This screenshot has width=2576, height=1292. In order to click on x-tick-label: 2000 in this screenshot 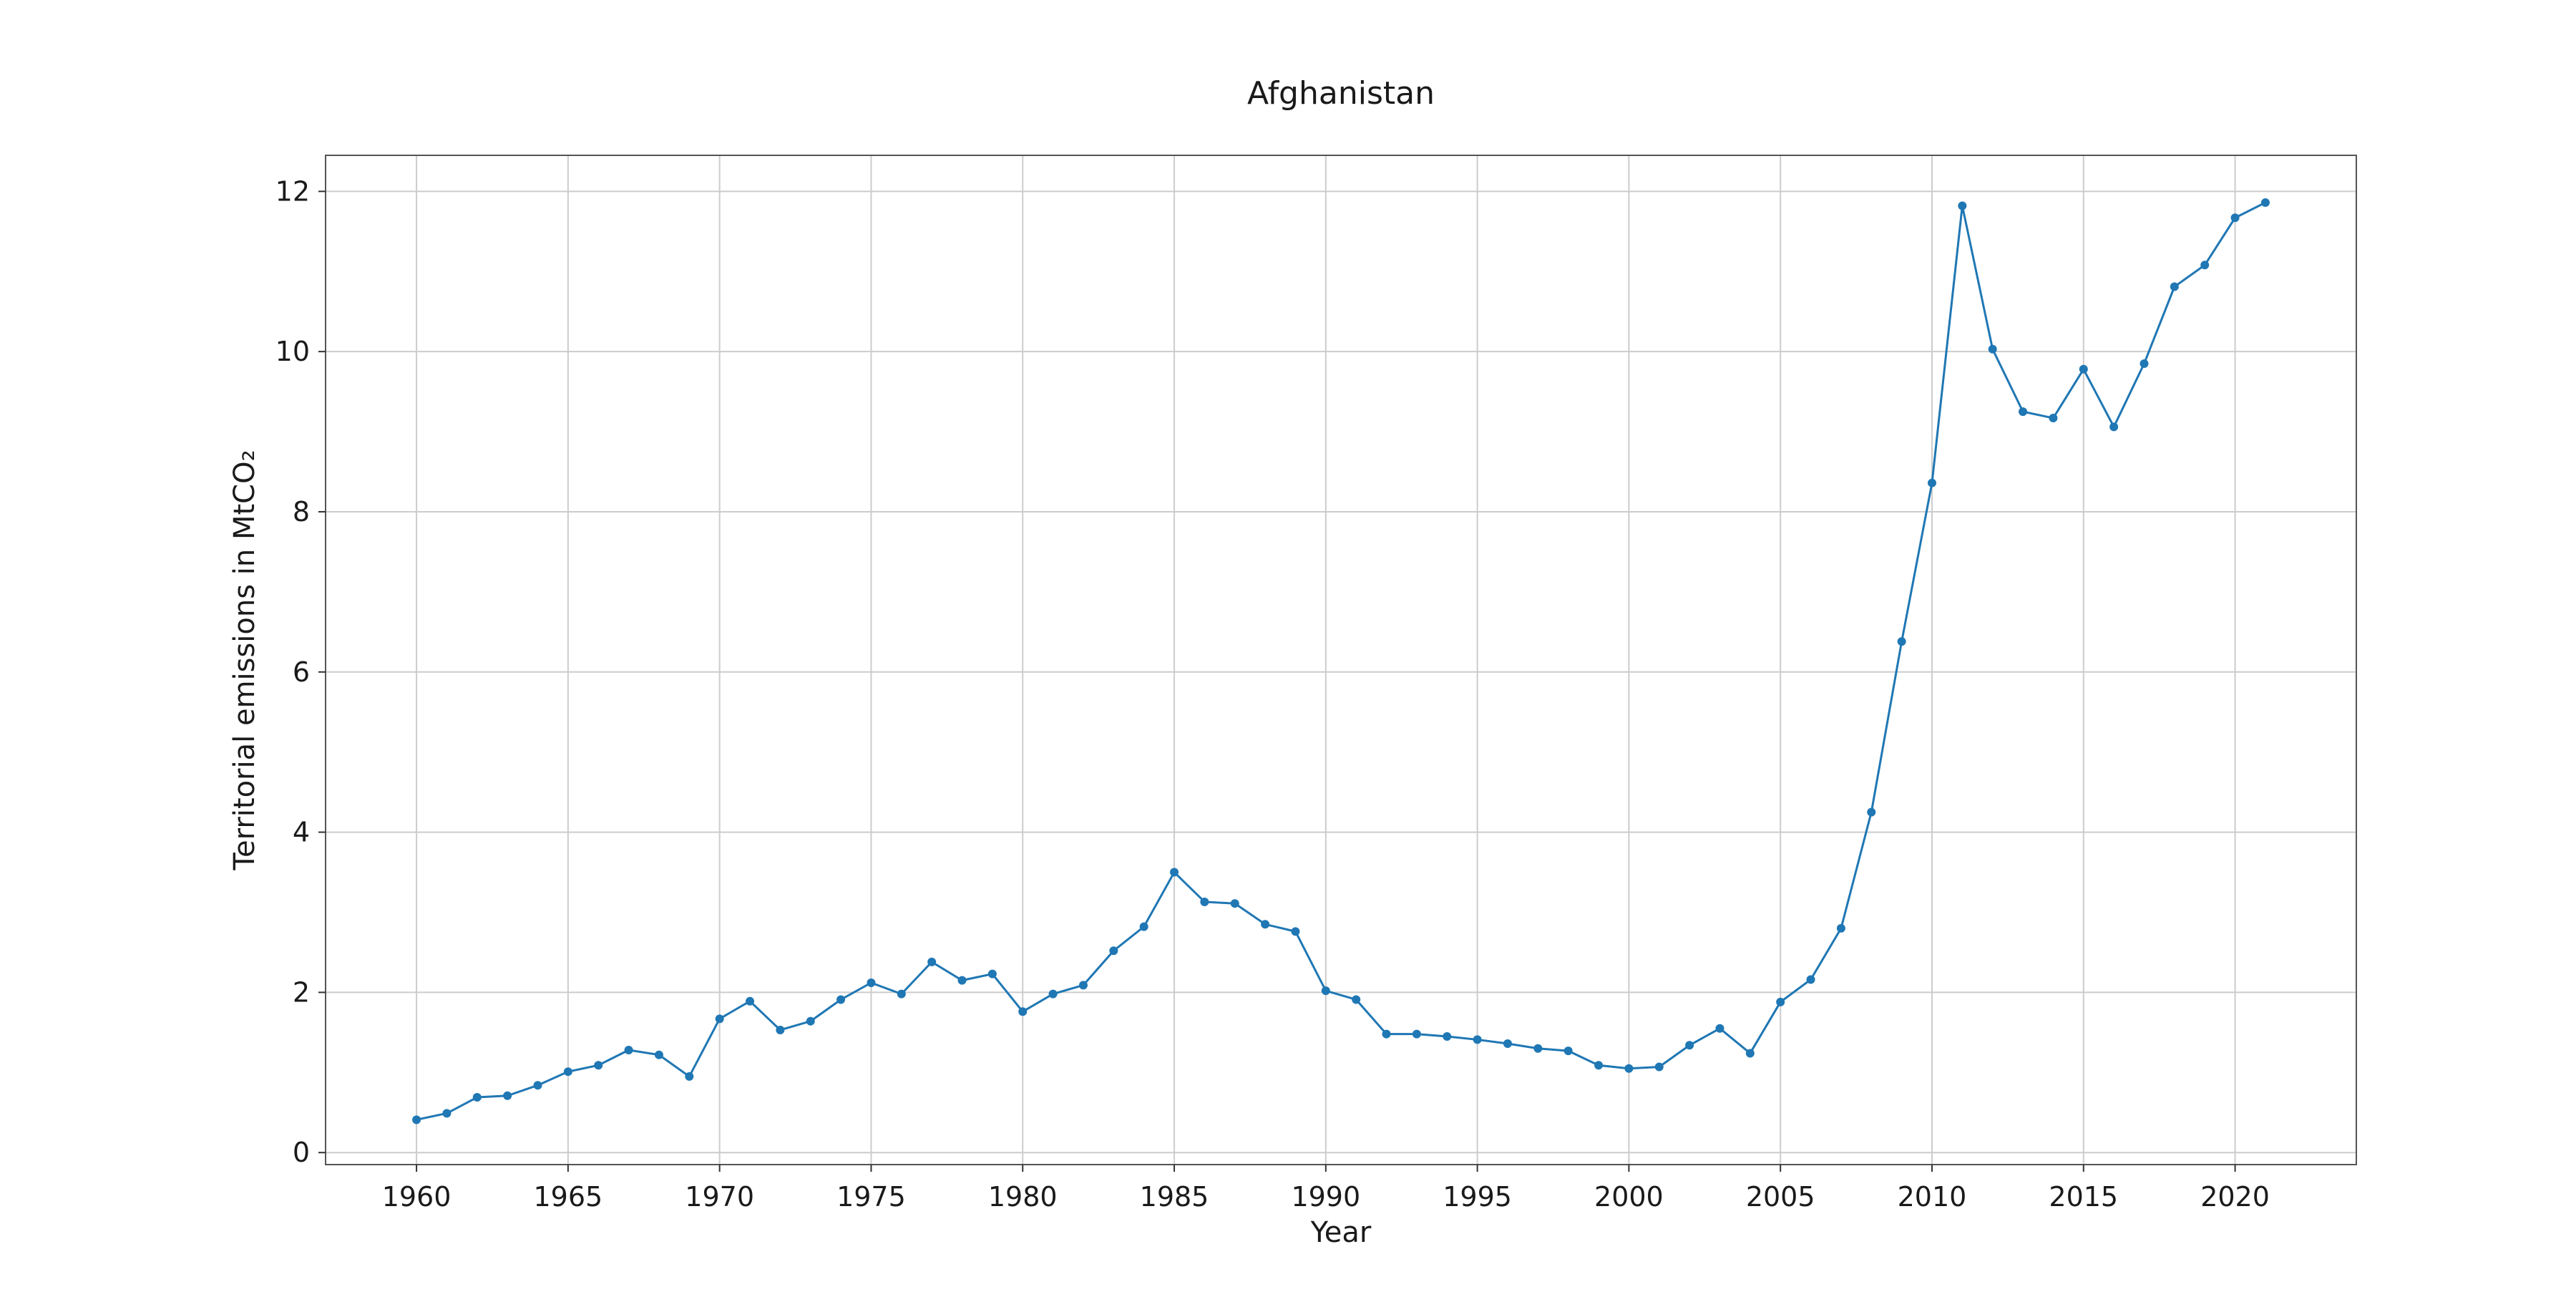, I will do `click(1629, 1197)`.